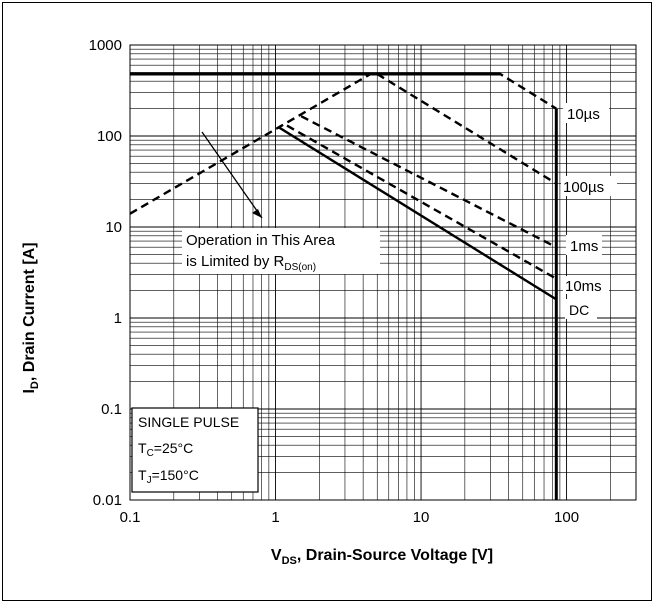 This screenshot has width=656, height=605. What do you see at coordinates (281, 251) in the screenshot?
I see `rds-annotation-bg` at bounding box center [281, 251].